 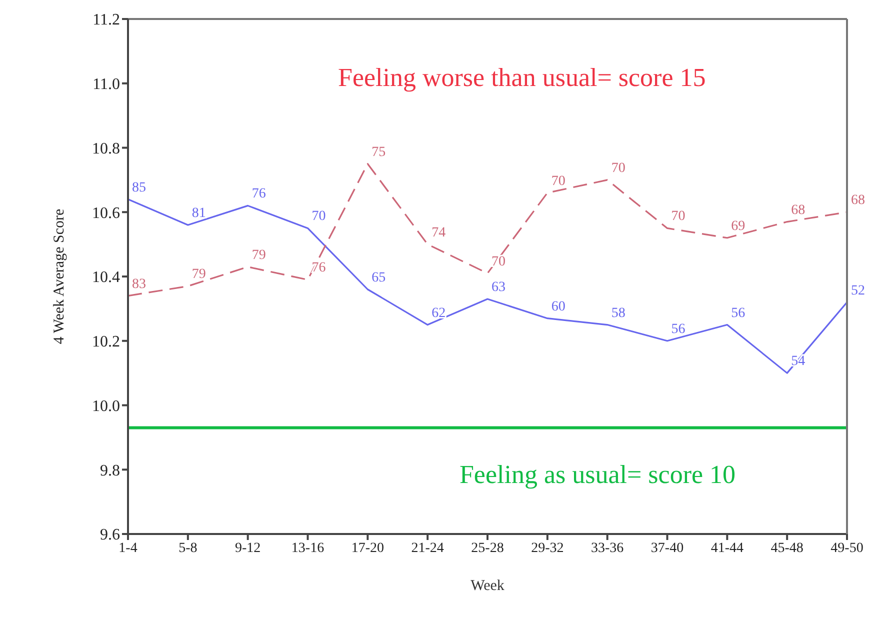 I want to click on x-tick-label: 25-28, so click(x=487, y=548).